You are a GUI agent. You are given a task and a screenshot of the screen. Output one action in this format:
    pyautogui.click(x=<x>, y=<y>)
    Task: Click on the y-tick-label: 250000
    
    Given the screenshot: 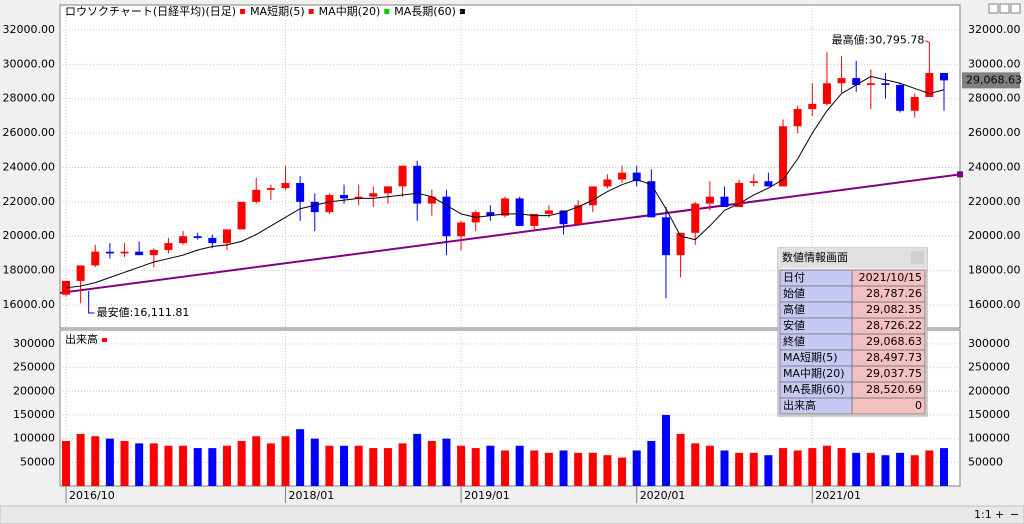 What is the action you would take?
    pyautogui.click(x=34, y=367)
    